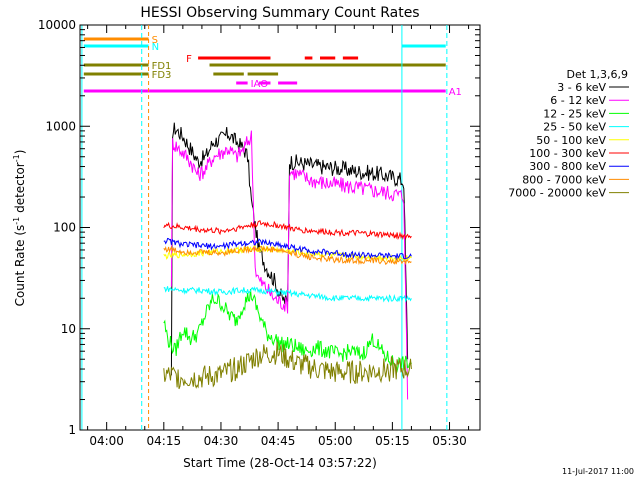 This screenshot has width=640, height=484. Describe the element at coordinates (60, 126) in the screenshot. I see `y-tick-label: 1000` at that location.